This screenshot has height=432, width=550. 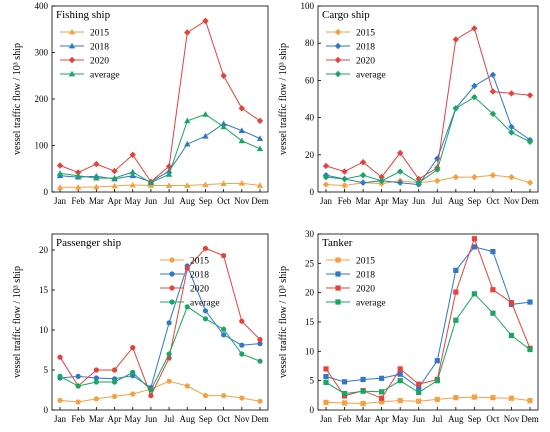 What do you see at coordinates (437, 419) in the screenshot?
I see `x-tick-label: Jul` at bounding box center [437, 419].